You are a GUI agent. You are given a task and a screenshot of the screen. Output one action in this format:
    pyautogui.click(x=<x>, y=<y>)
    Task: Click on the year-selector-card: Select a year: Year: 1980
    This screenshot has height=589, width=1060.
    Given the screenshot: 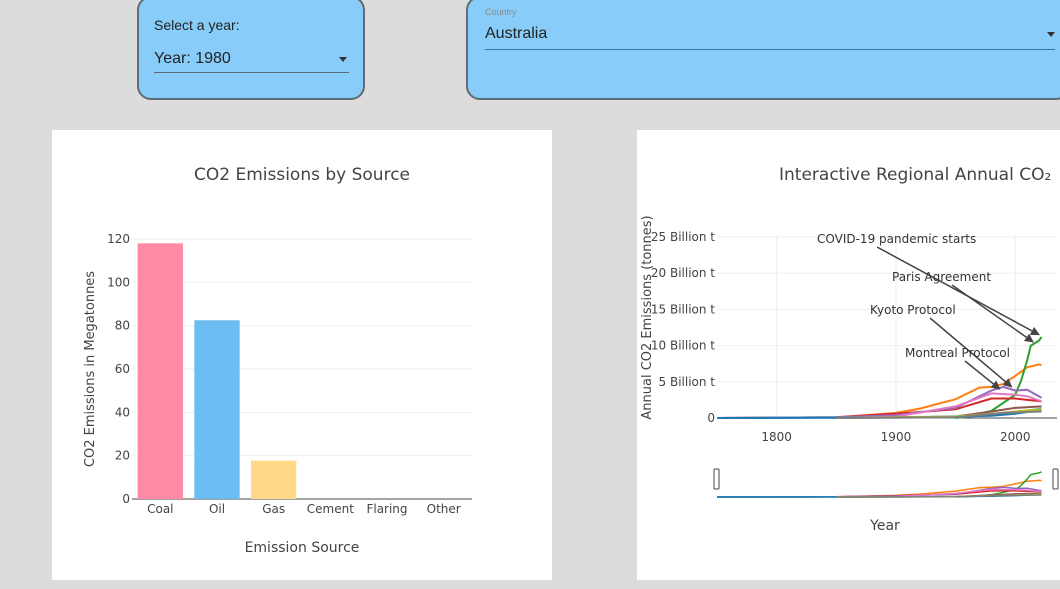 What is the action you would take?
    pyautogui.click(x=251, y=50)
    